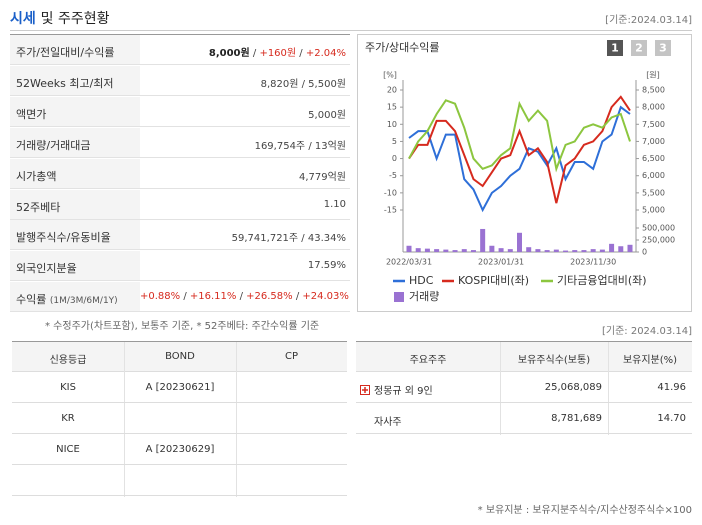 The image size is (702, 525). I want to click on row-value: +0.88% / +16.11% / +26.58% / +24.03%, so click(244, 297).